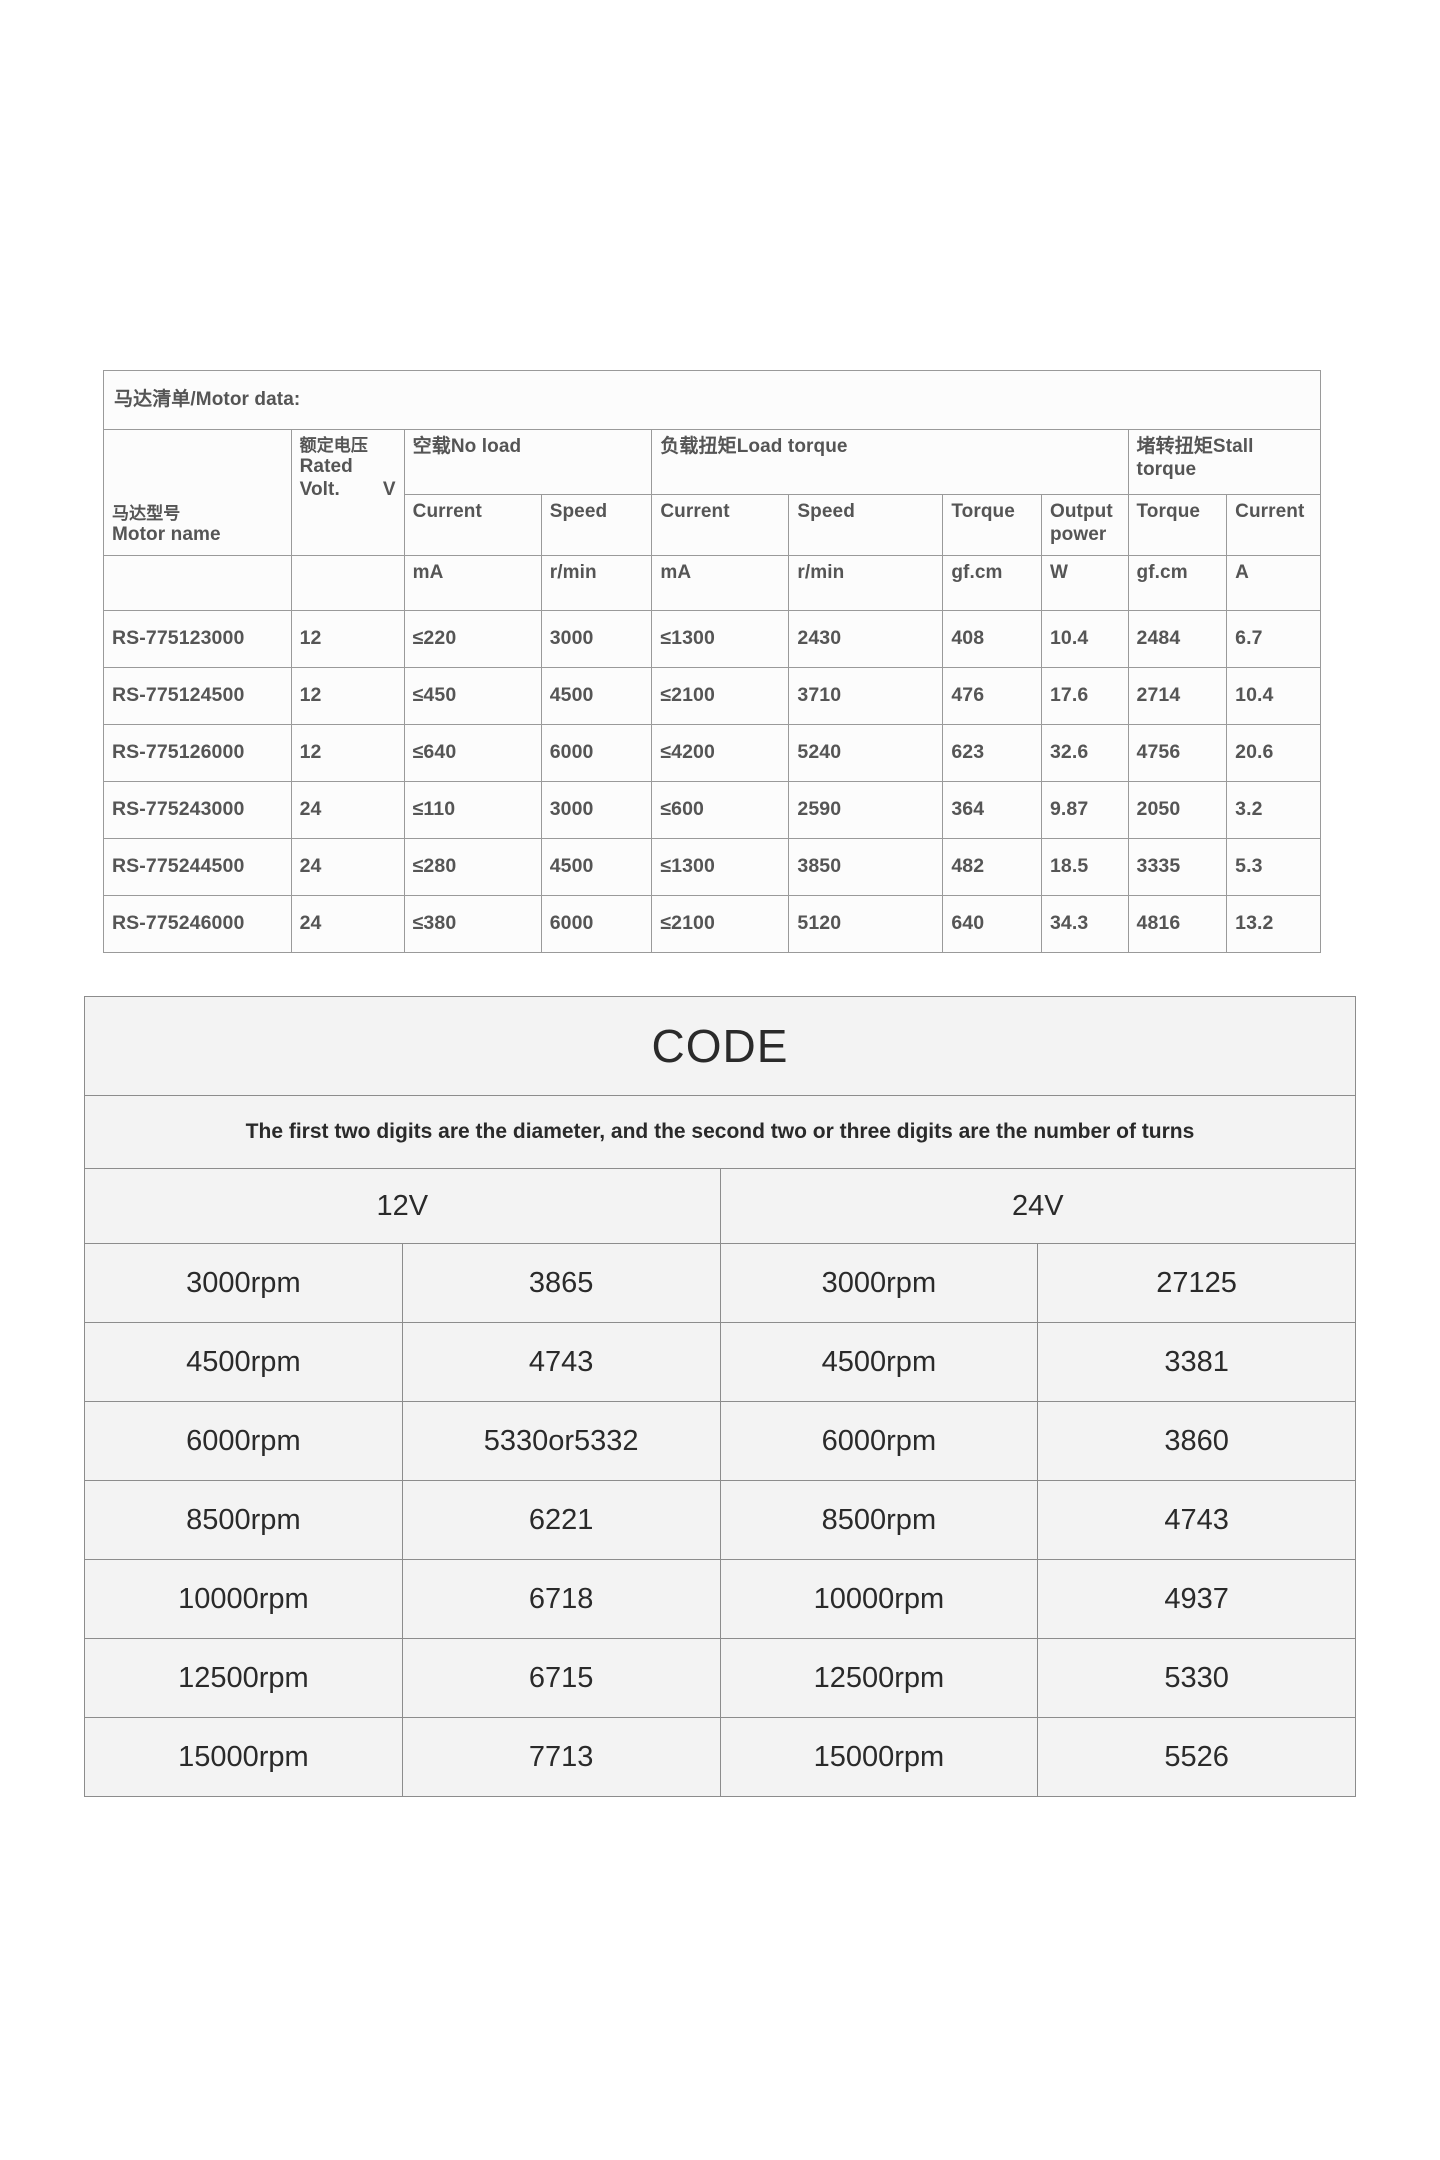 The image size is (1440, 2160). Describe the element at coordinates (1177, 810) in the screenshot. I see `cell-stall-torque: 2050` at that location.